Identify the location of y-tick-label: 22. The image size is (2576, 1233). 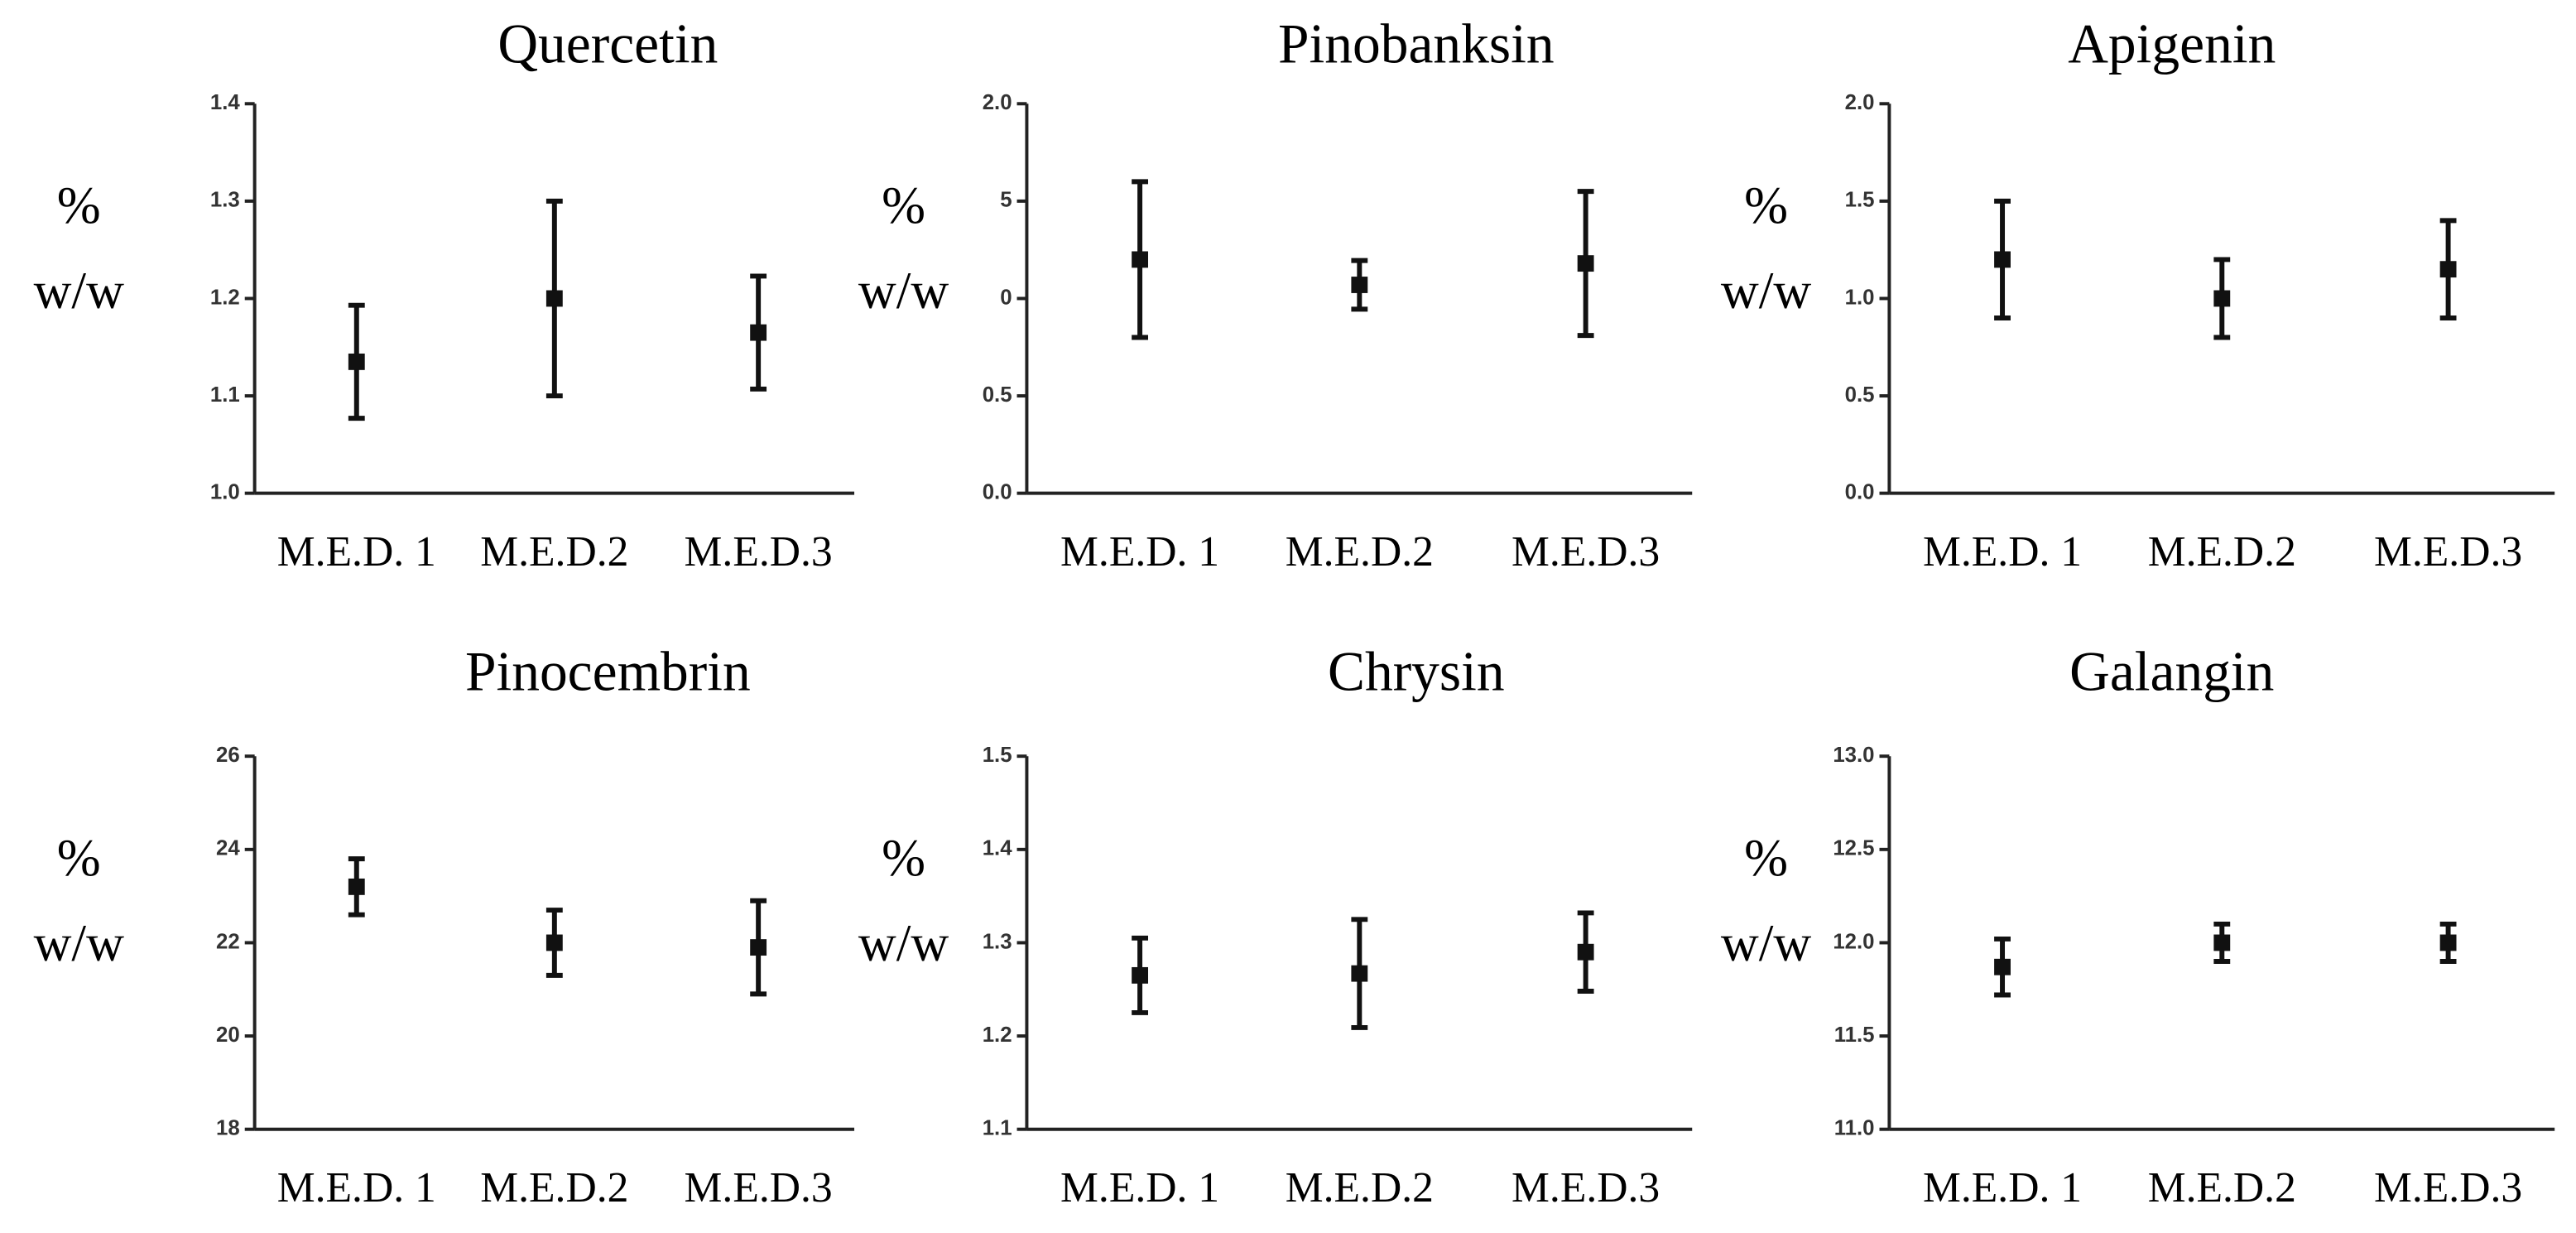
(228, 941).